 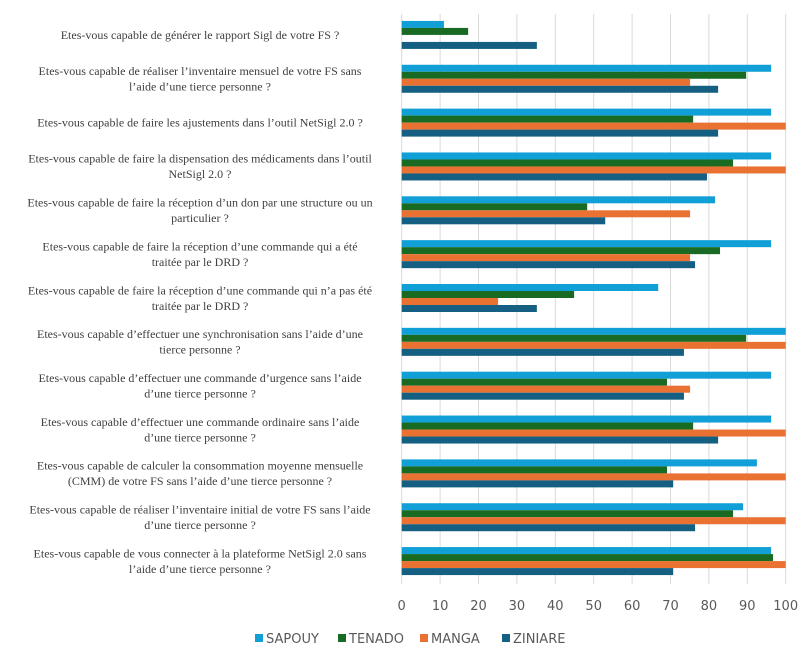 I want to click on x-tick-label: 50, so click(x=593, y=606).